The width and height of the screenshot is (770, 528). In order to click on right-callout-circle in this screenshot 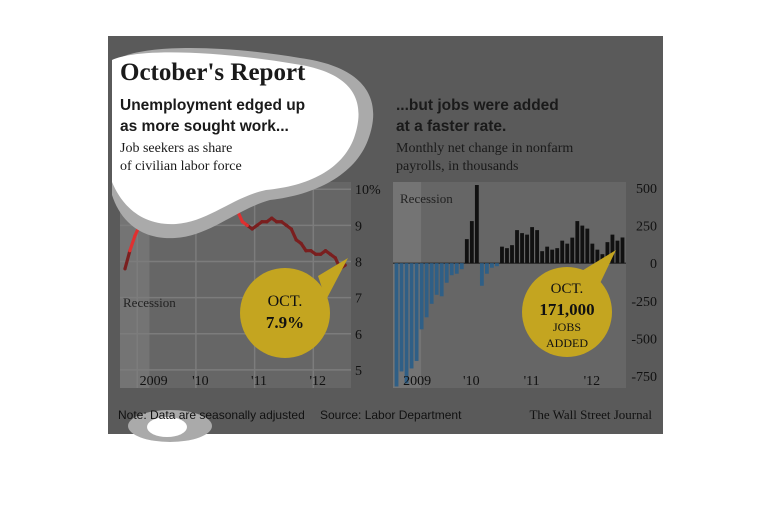, I will do `click(567, 312)`.